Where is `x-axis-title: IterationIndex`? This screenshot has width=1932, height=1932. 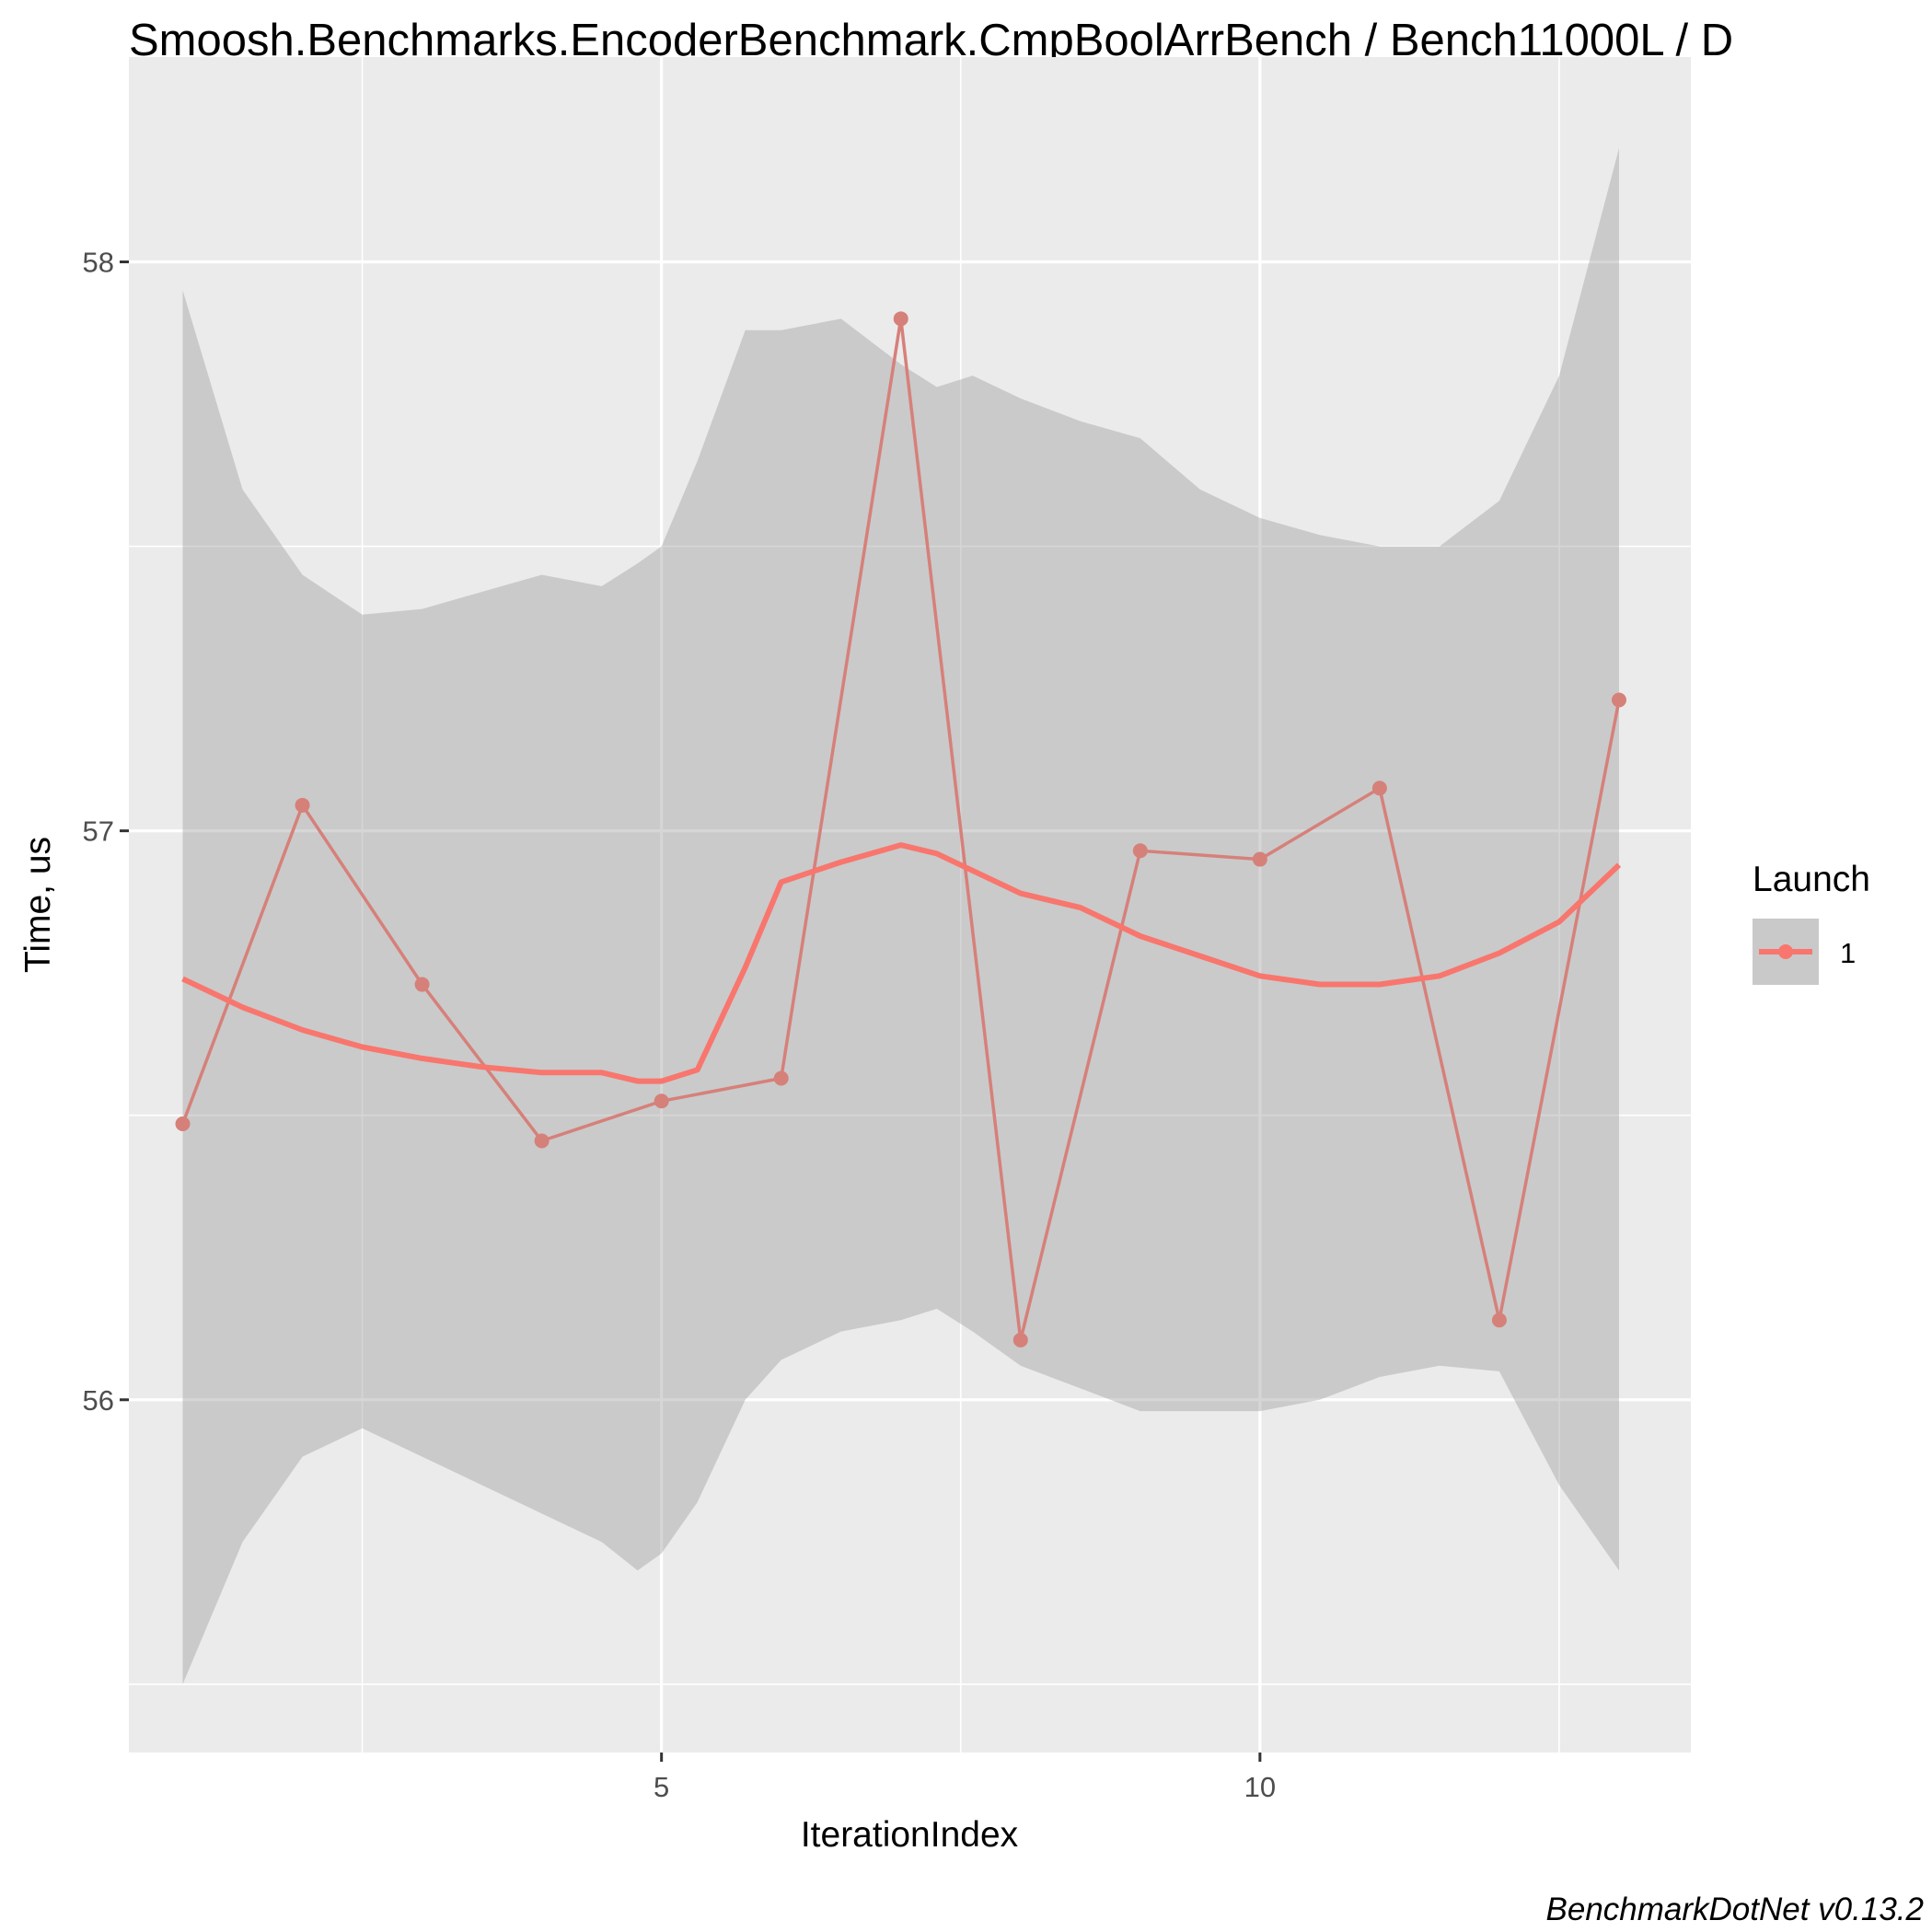 x-axis-title: IterationIndex is located at coordinates (910, 1835).